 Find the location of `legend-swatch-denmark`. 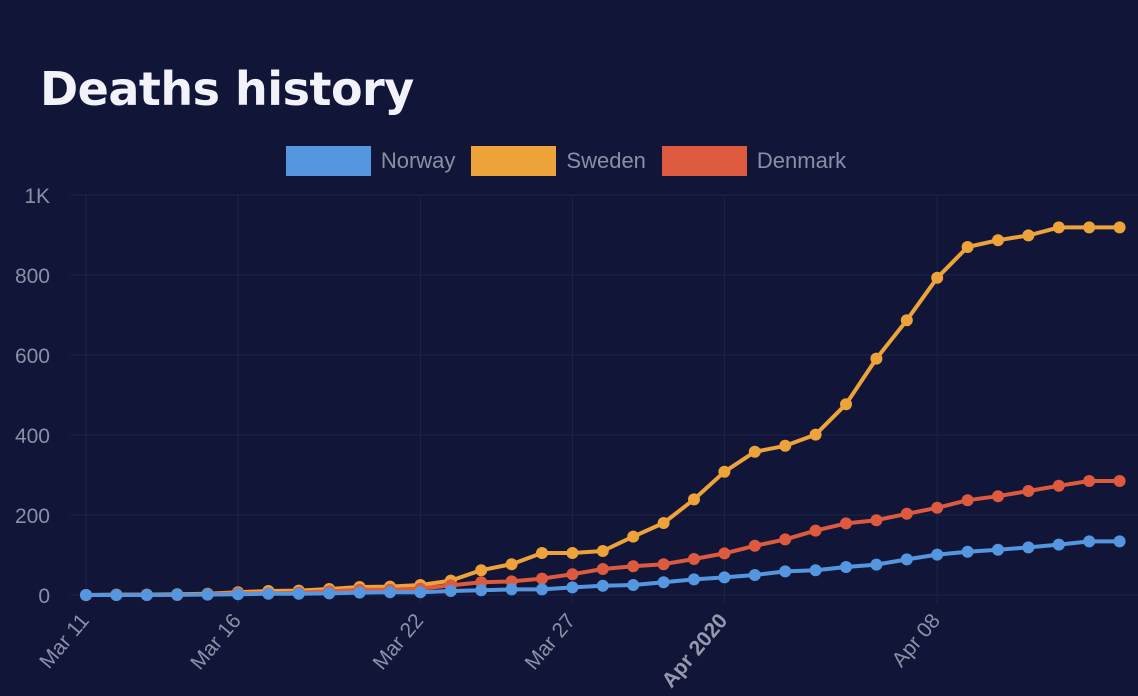

legend-swatch-denmark is located at coordinates (704, 161).